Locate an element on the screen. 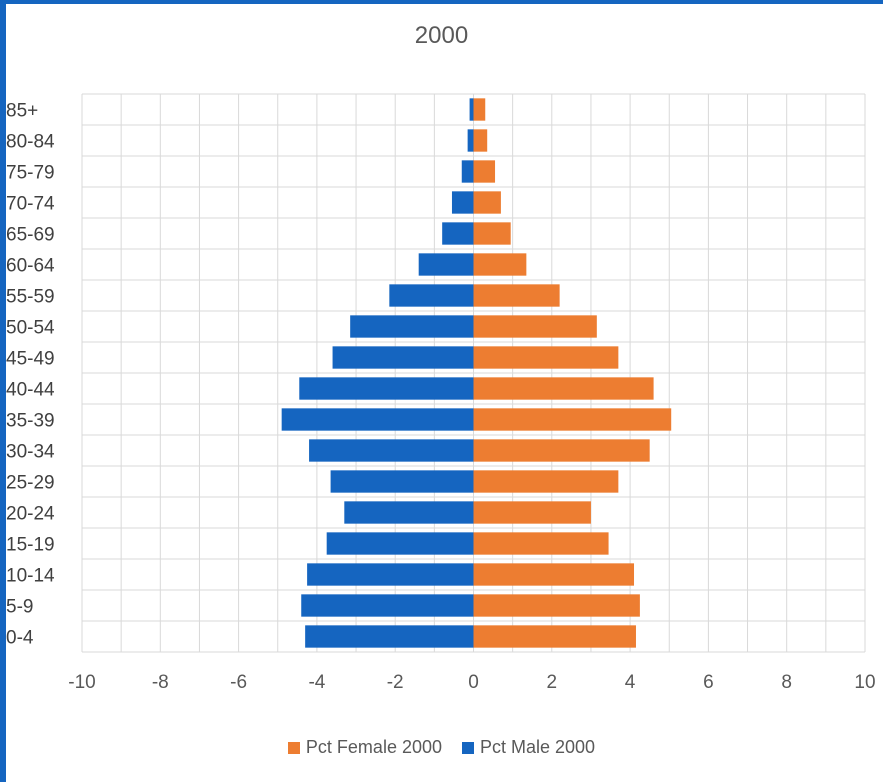 The width and height of the screenshot is (883, 782). x-tick-label: 4 is located at coordinates (630, 682).